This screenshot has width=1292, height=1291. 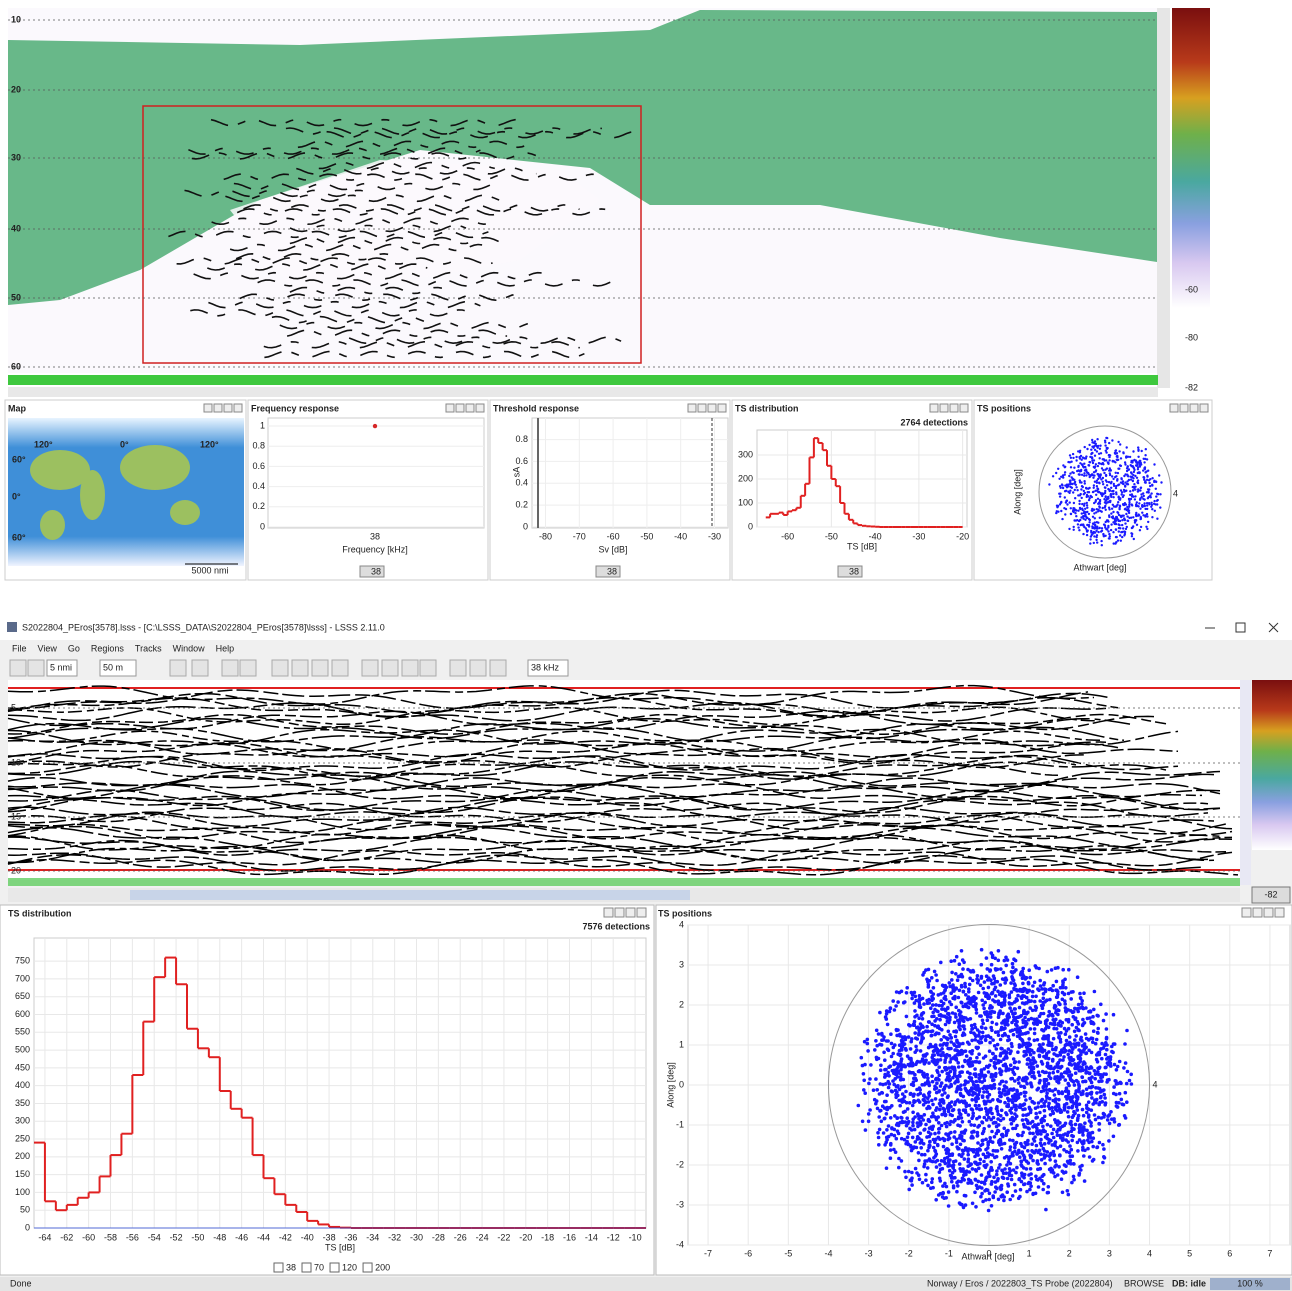 I want to click on x-tick-label: -2, so click(x=909, y=1253).